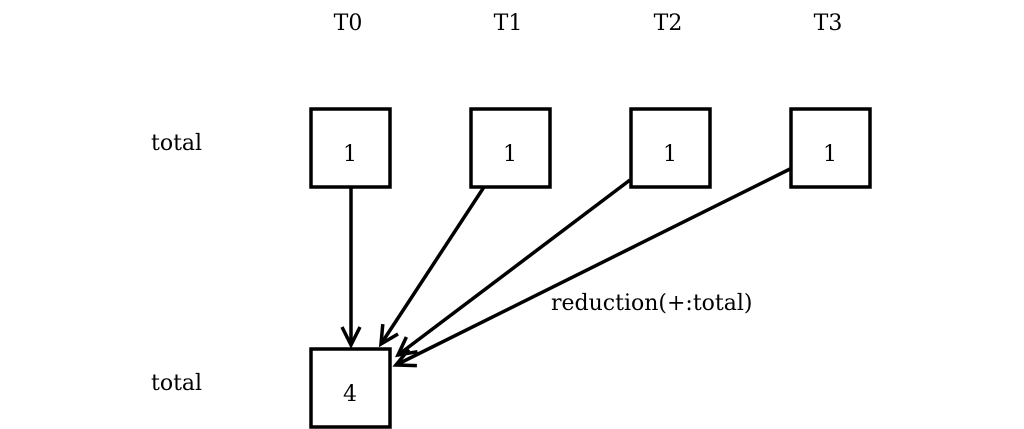 The height and width of the screenshot is (429, 1024). I want to click on arrowhead-t0, so click(351, 337).